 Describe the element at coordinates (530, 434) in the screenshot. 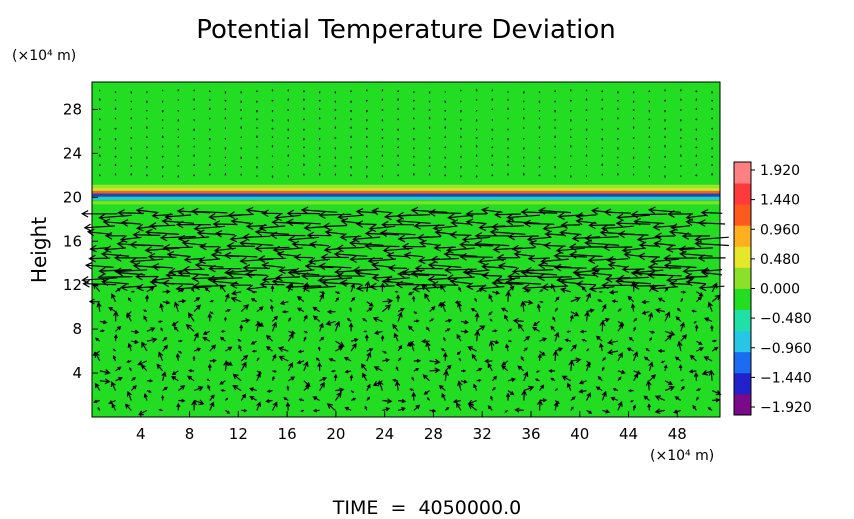

I see `x-tick-label: 36` at that location.